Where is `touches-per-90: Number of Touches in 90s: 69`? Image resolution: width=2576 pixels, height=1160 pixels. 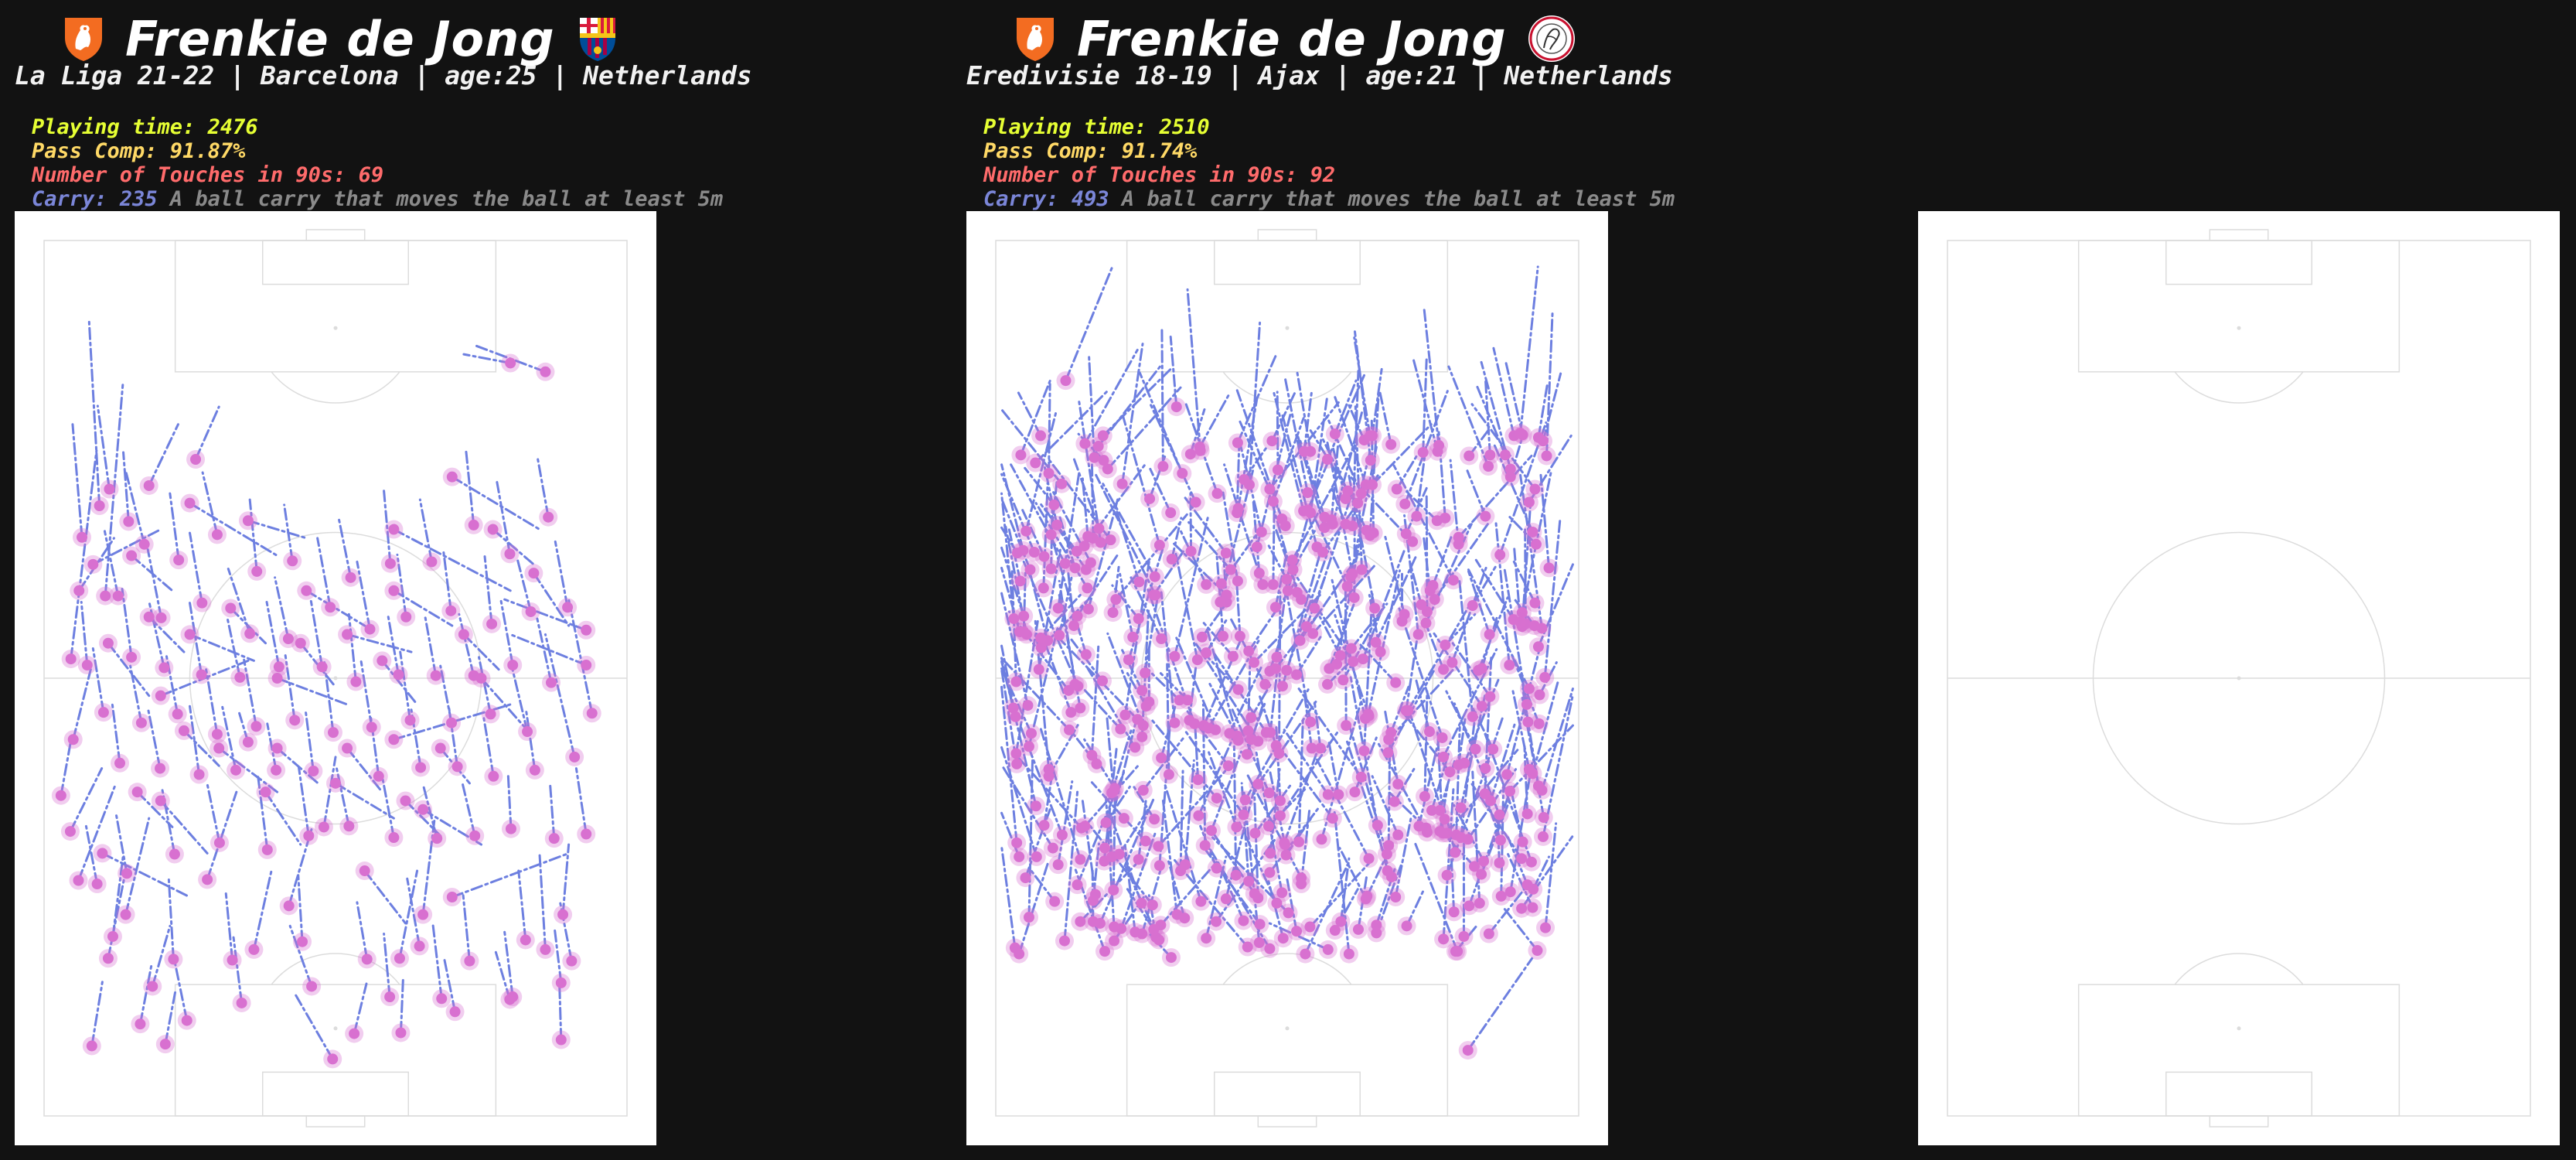
touches-per-90: Number of Touches in 90s: 69 is located at coordinates (208, 175).